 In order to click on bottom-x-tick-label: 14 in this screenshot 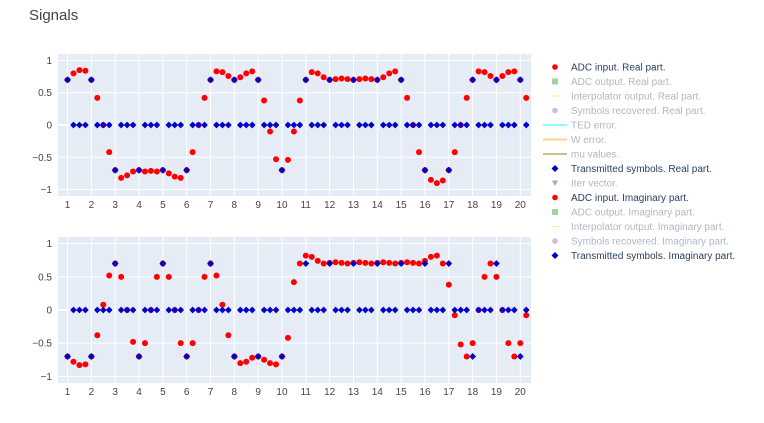, I will do `click(378, 392)`.